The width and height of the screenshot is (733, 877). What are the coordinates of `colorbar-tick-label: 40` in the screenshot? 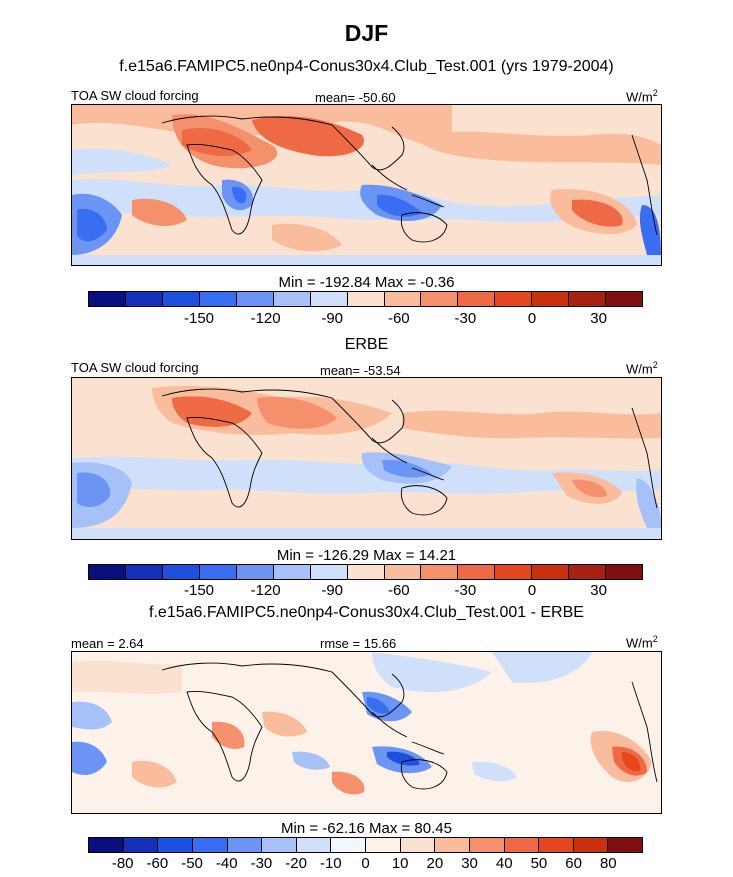 It's located at (504, 863).